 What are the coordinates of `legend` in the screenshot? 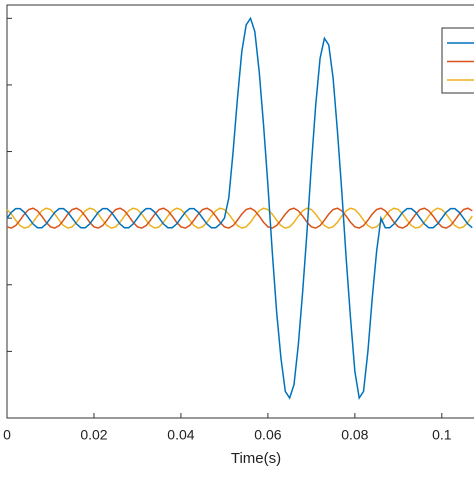 It's located at (457, 60).